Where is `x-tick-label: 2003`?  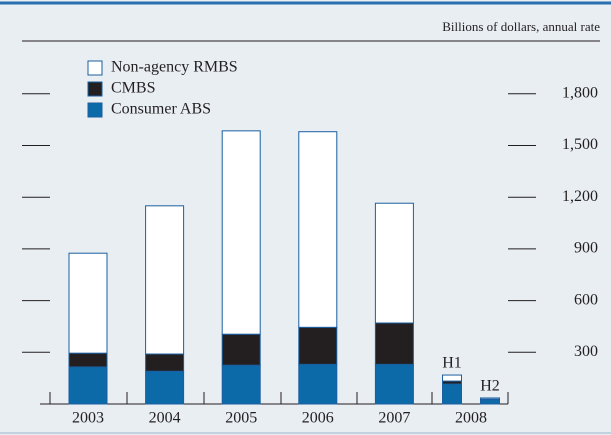
x-tick-label: 2003 is located at coordinates (88, 418).